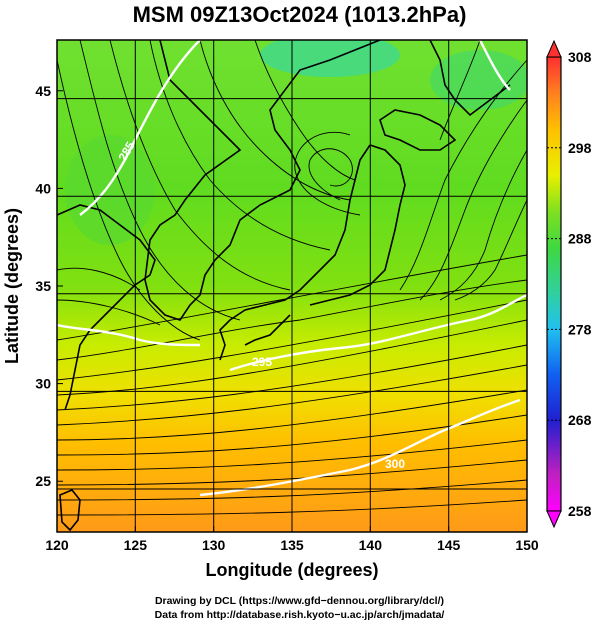 The width and height of the screenshot is (599, 625). What do you see at coordinates (554, 519) in the screenshot?
I see `colorbar-min-arrow` at bounding box center [554, 519].